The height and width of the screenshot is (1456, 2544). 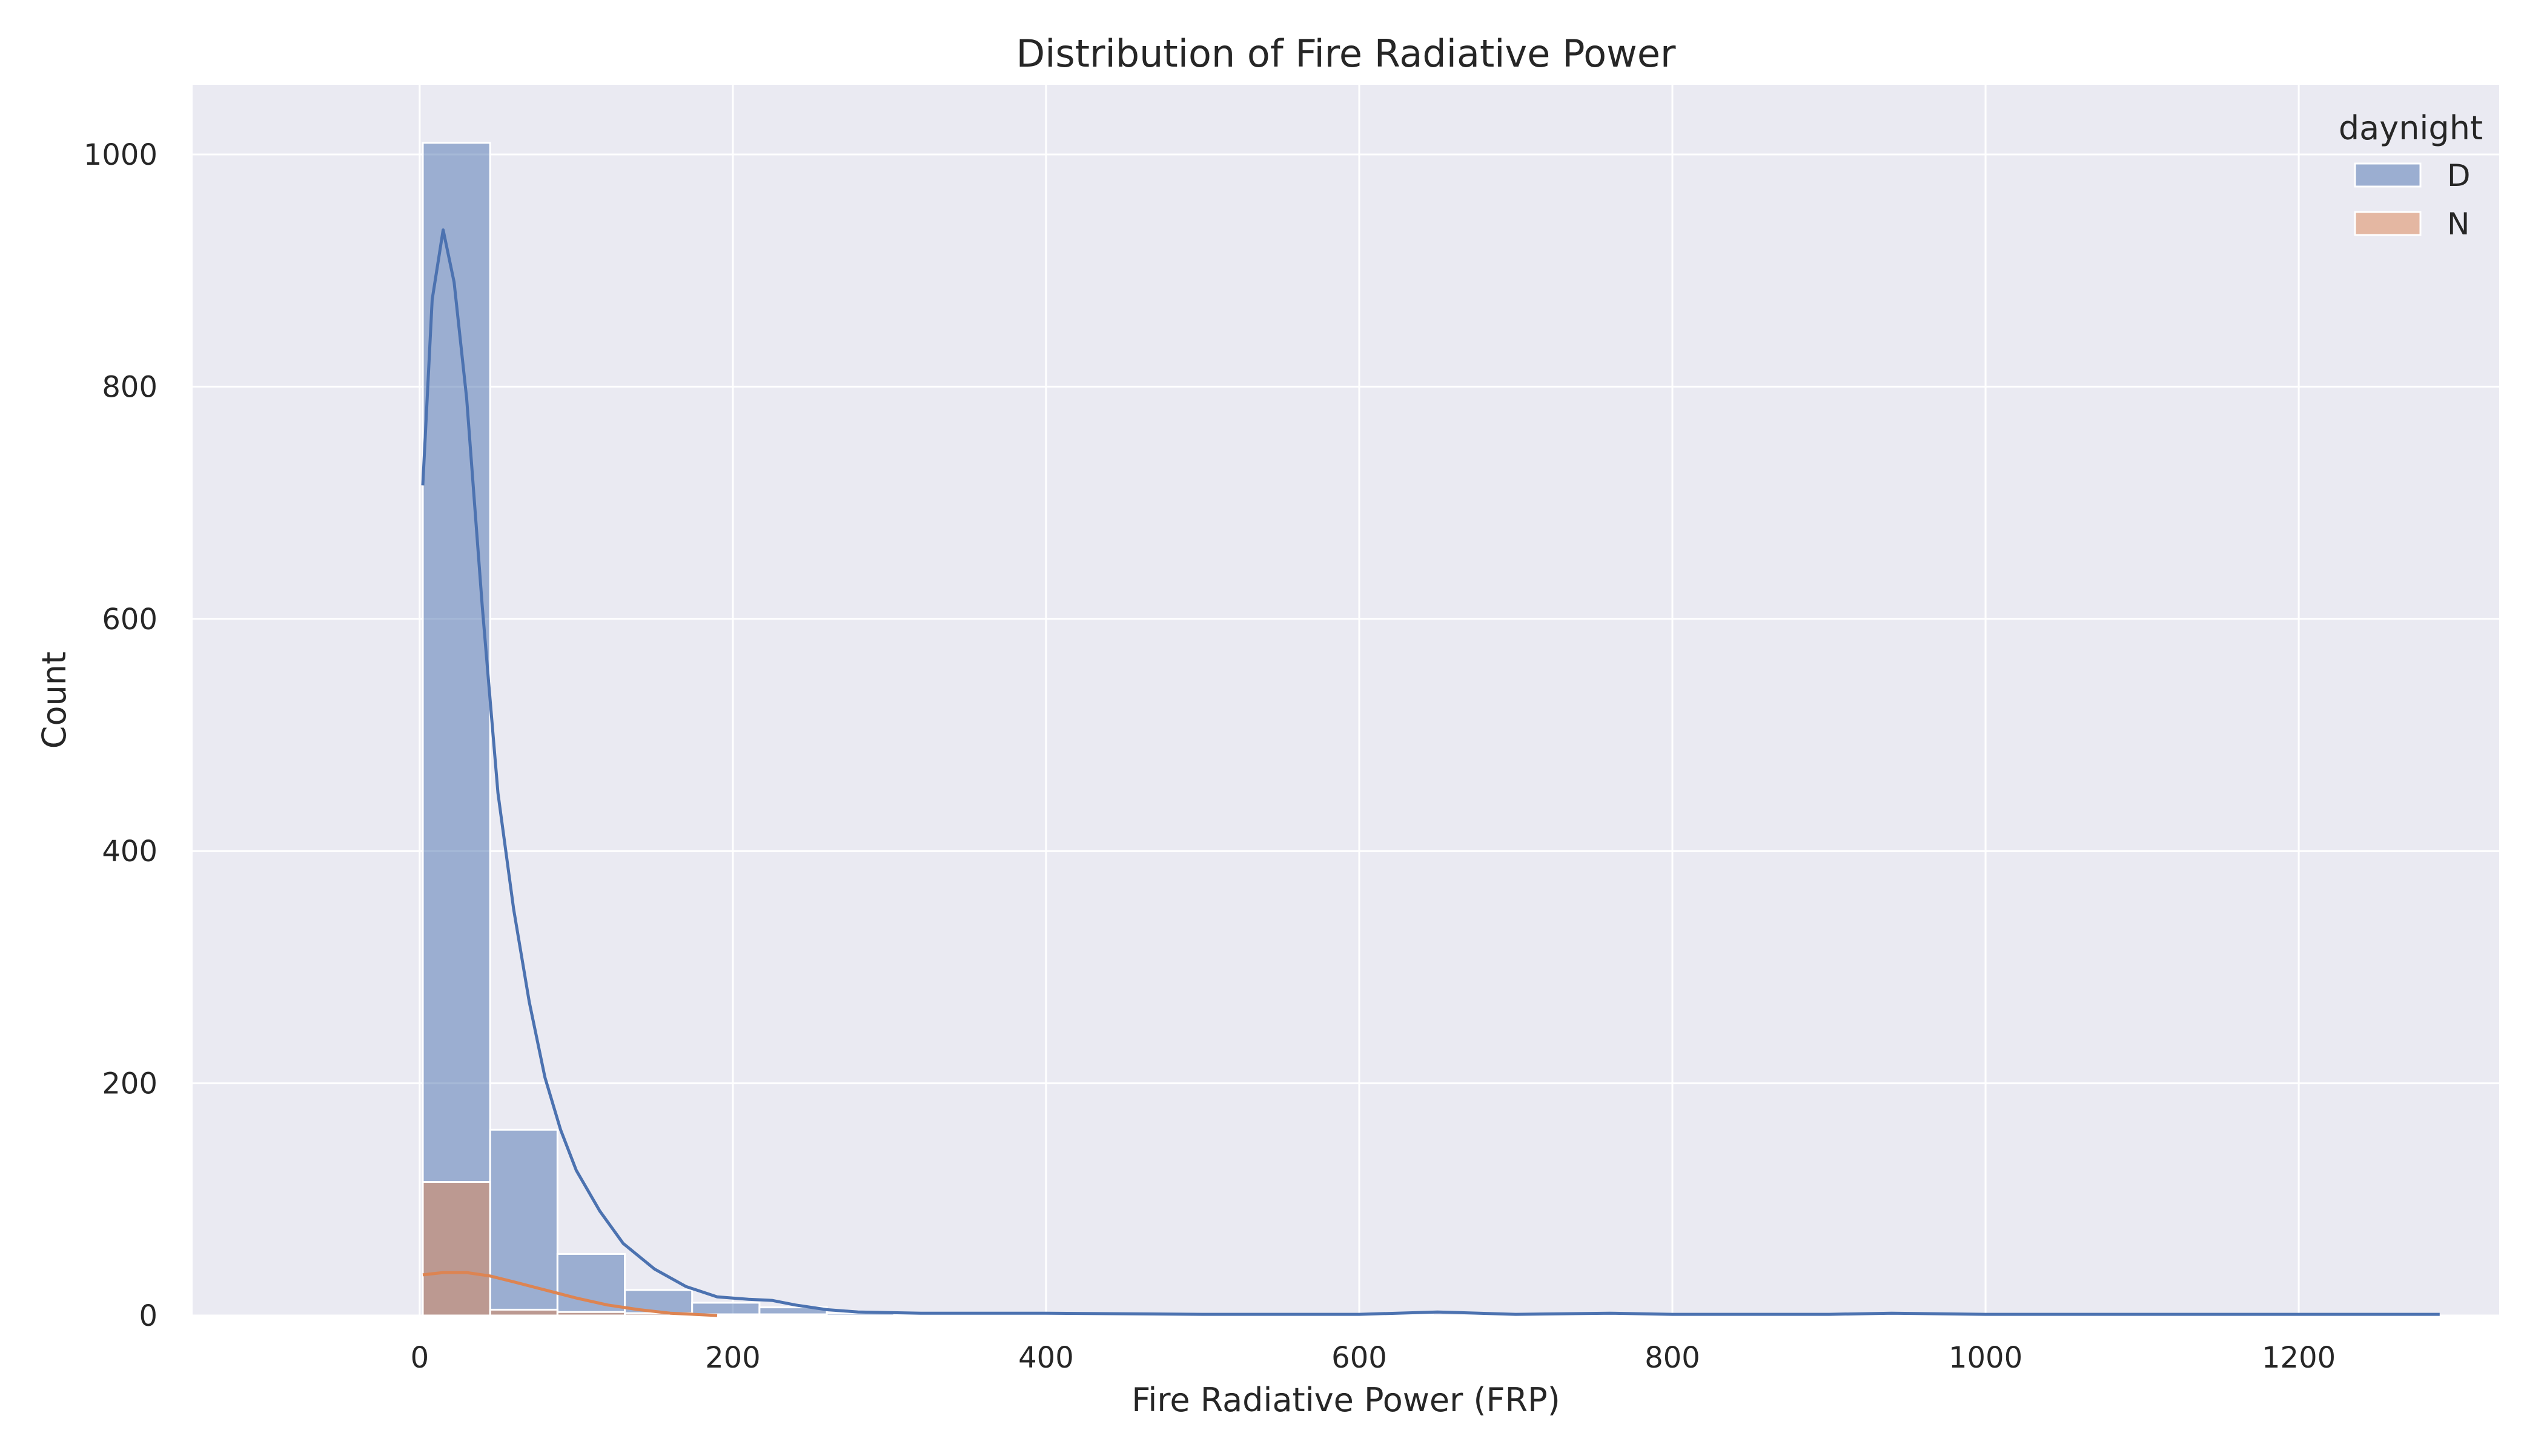 I want to click on y-tick-label: 1000, so click(x=121, y=155).